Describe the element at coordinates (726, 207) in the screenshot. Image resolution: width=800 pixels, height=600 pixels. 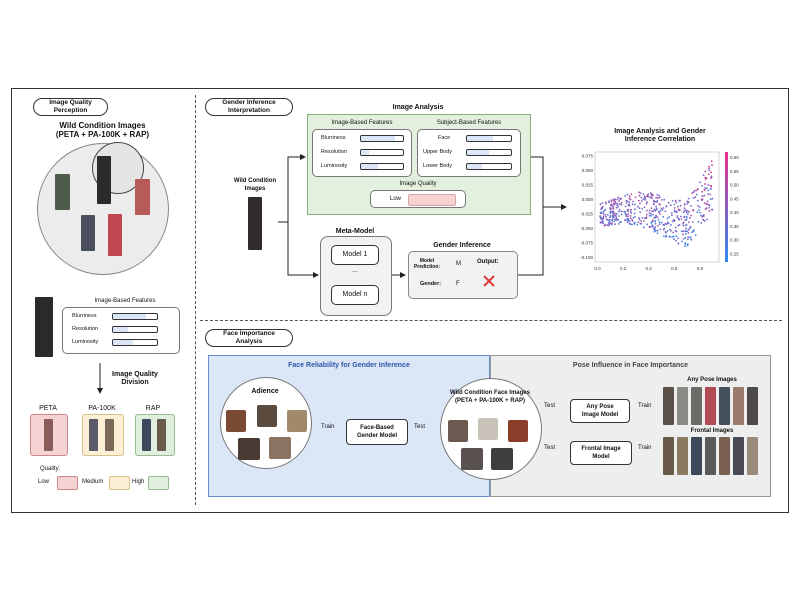
I see `colorbar` at that location.